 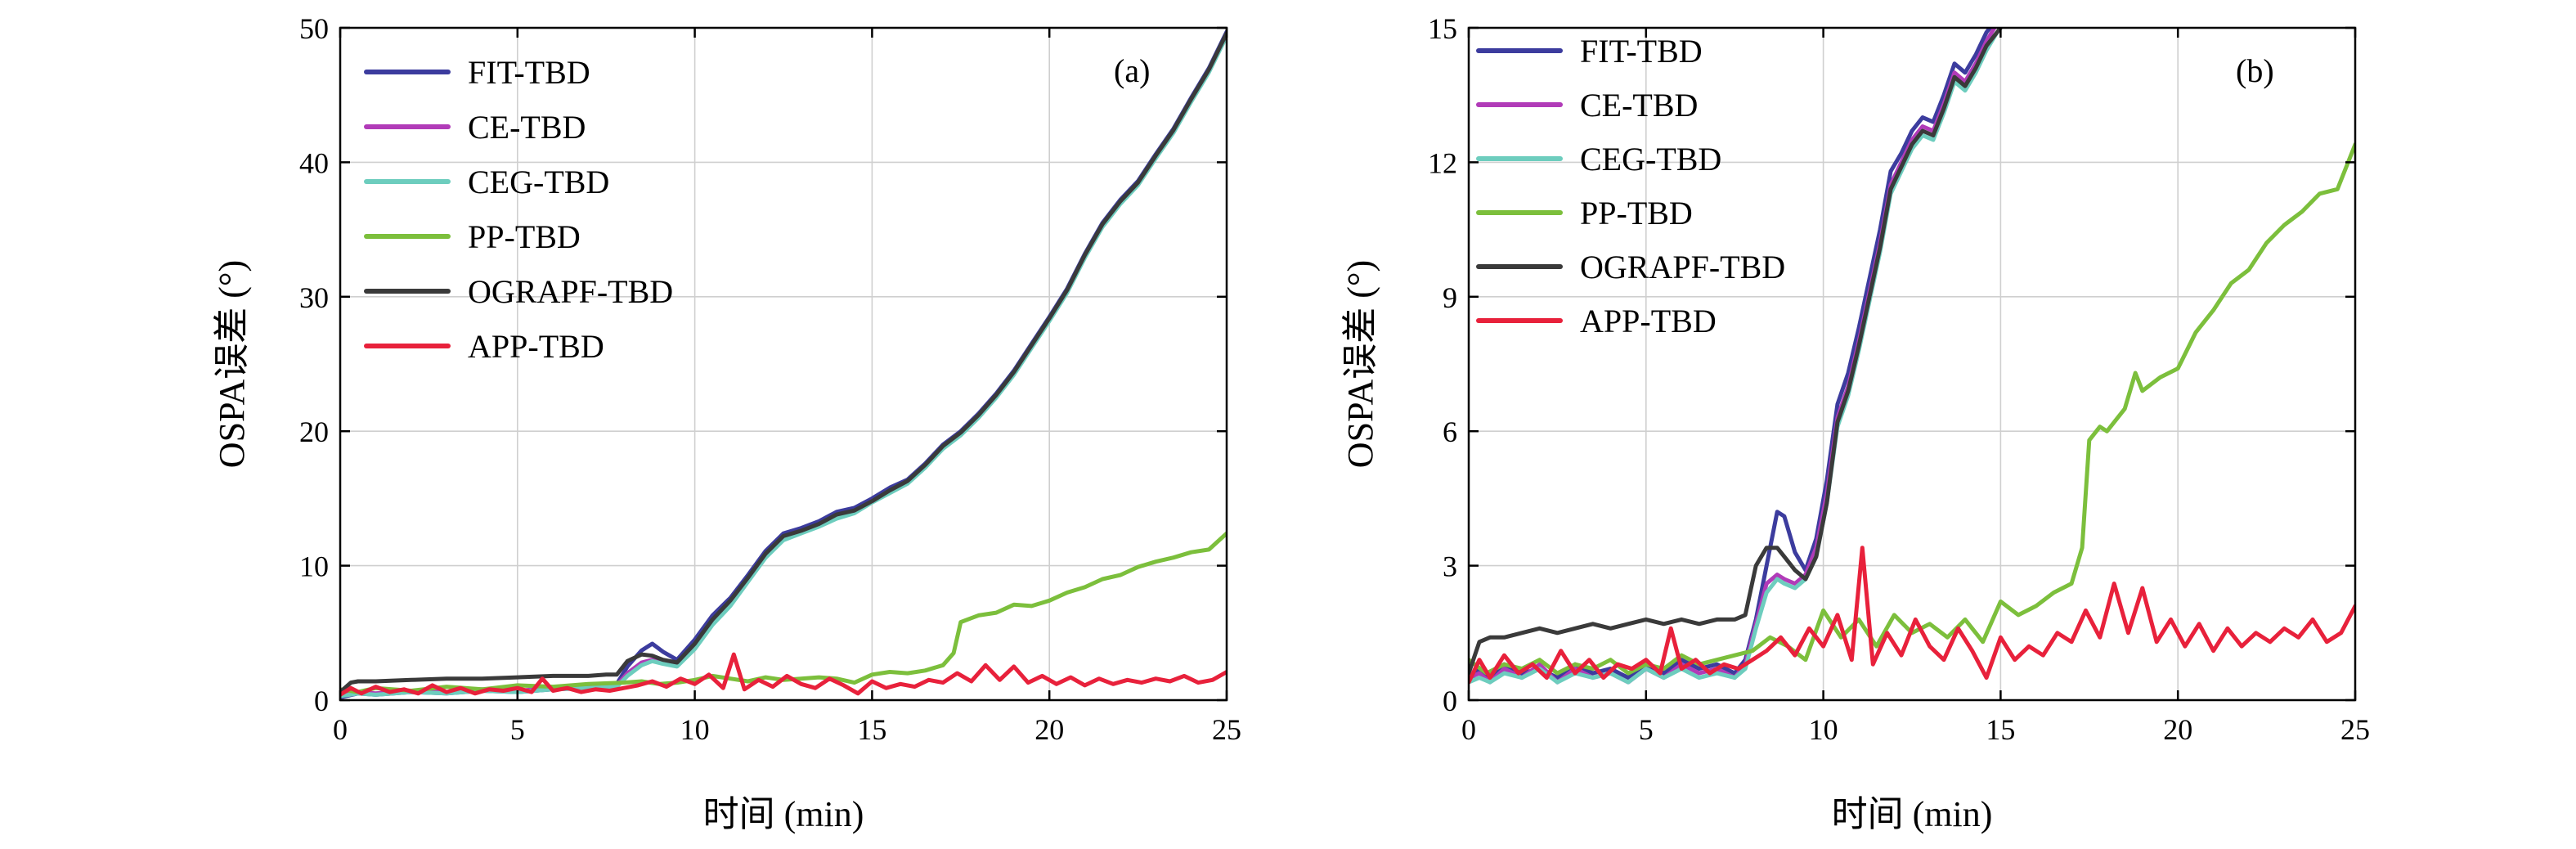 What do you see at coordinates (1132, 71) in the screenshot?
I see `panel-label: (a)` at bounding box center [1132, 71].